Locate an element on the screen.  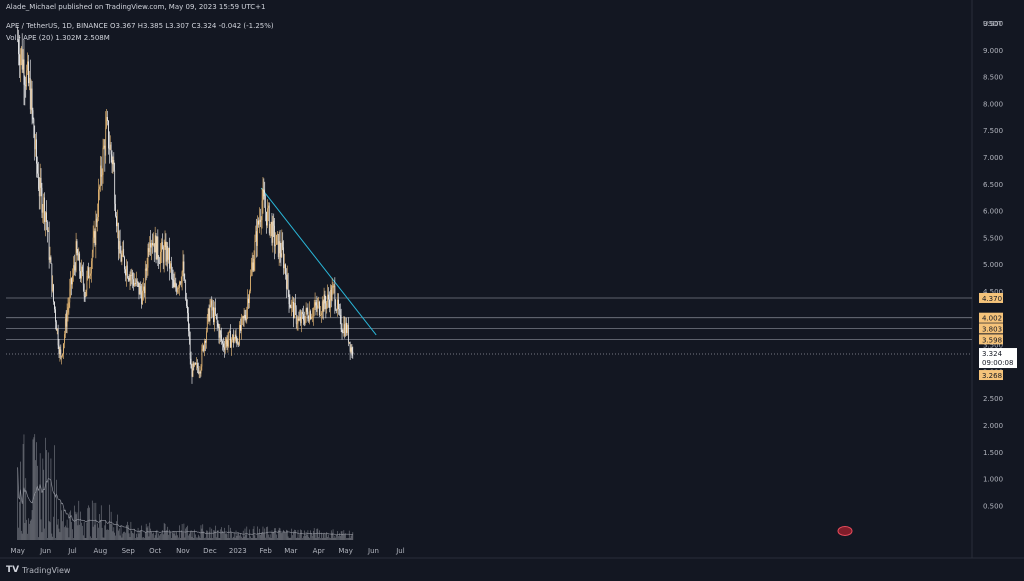
x-tick-label: Dec is located at coordinates (210, 551).